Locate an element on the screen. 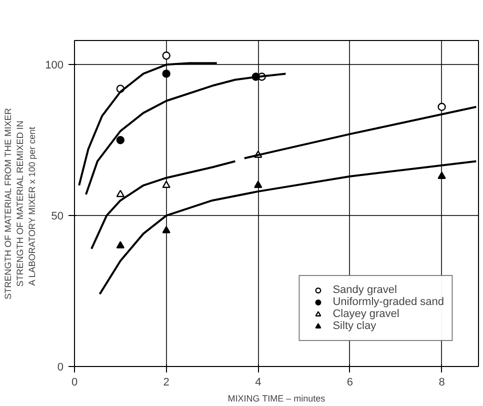  x-tick-label: 2 is located at coordinates (166, 382).